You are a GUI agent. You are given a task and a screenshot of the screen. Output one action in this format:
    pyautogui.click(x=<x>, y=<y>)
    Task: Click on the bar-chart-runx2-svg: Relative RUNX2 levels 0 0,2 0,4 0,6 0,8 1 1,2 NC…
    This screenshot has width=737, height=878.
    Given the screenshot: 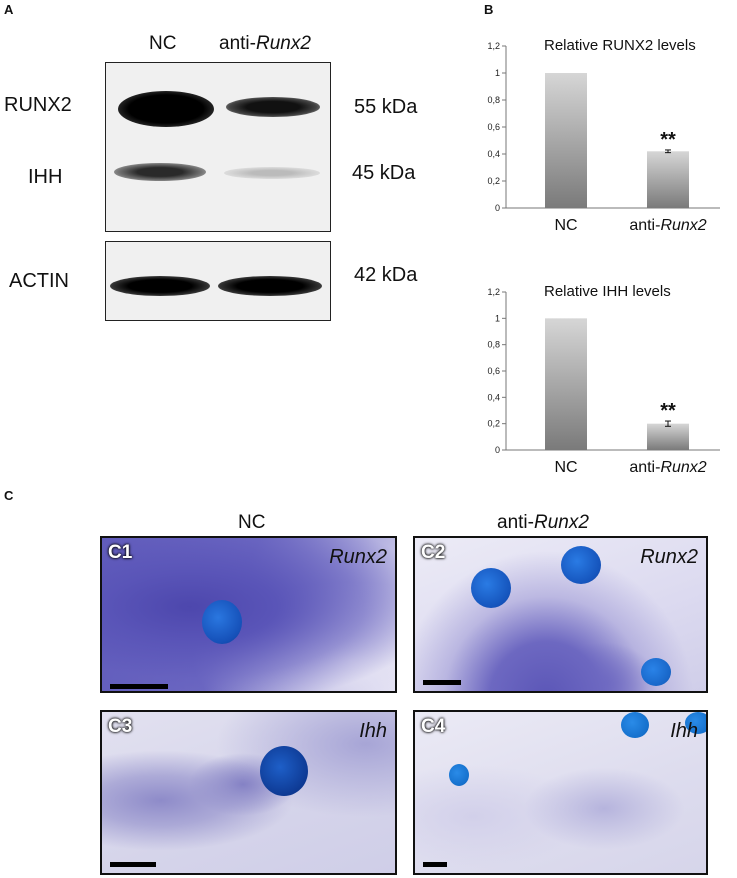 What is the action you would take?
    pyautogui.click(x=603, y=135)
    